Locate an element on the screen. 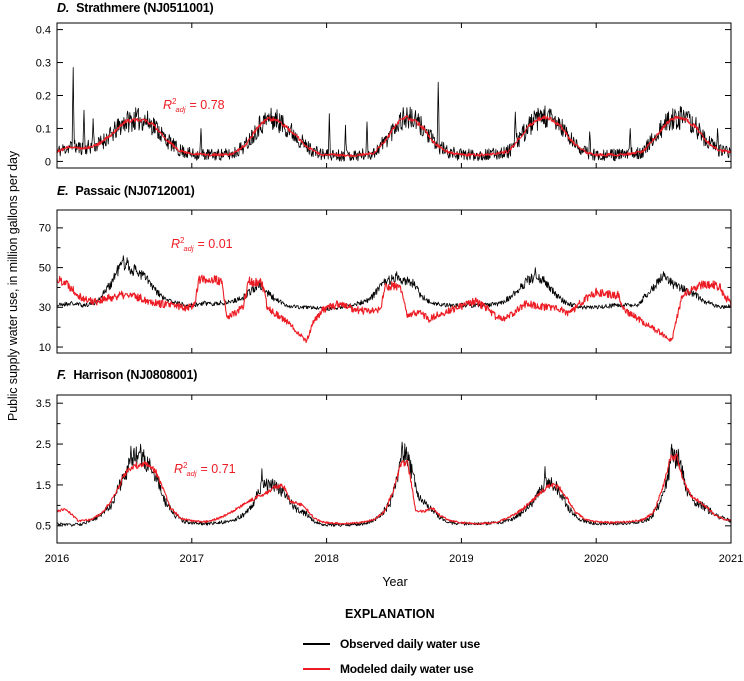 The height and width of the screenshot is (681, 744). x-tick-label: 2020 is located at coordinates (596, 559).